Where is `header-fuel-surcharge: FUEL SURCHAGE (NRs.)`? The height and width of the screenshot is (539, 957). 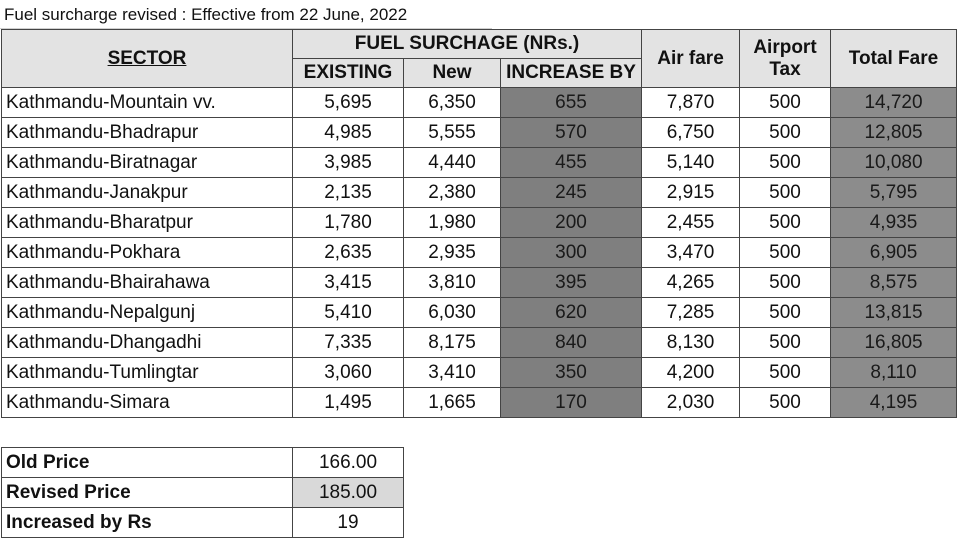
header-fuel-surcharge: FUEL SURCHAGE (NRs.) is located at coordinates (467, 44).